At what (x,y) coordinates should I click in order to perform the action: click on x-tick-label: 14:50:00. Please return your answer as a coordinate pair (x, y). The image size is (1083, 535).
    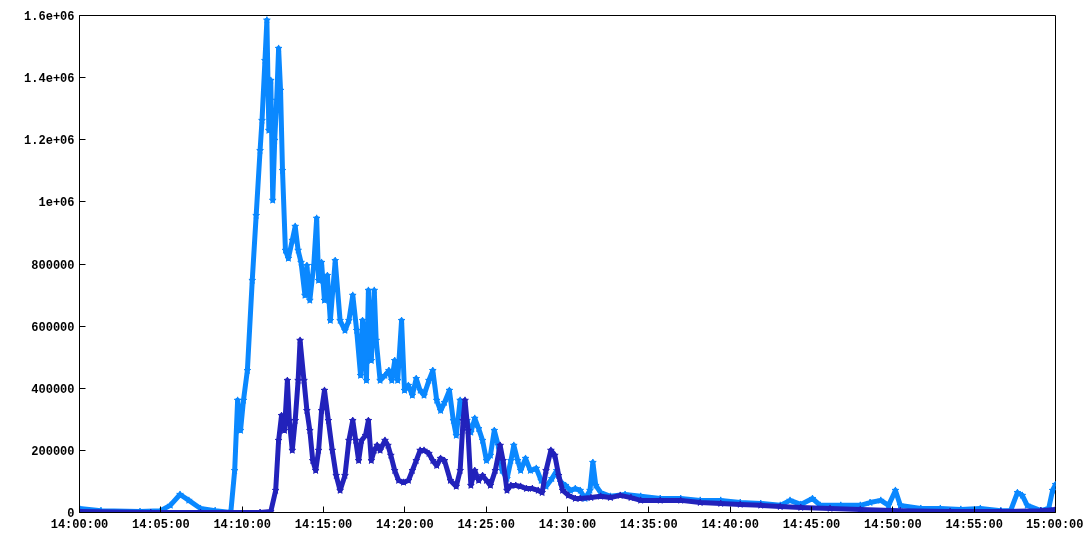
    Looking at the image, I should click on (893, 524).